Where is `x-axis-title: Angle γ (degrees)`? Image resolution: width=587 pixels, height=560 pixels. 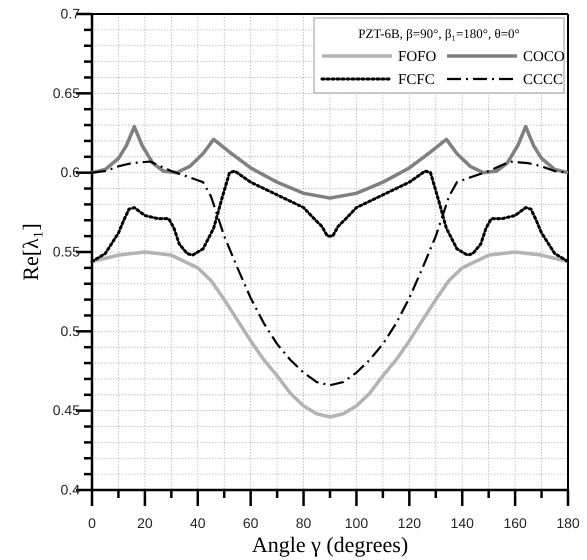
x-axis-title: Angle γ (degrees) is located at coordinates (330, 544).